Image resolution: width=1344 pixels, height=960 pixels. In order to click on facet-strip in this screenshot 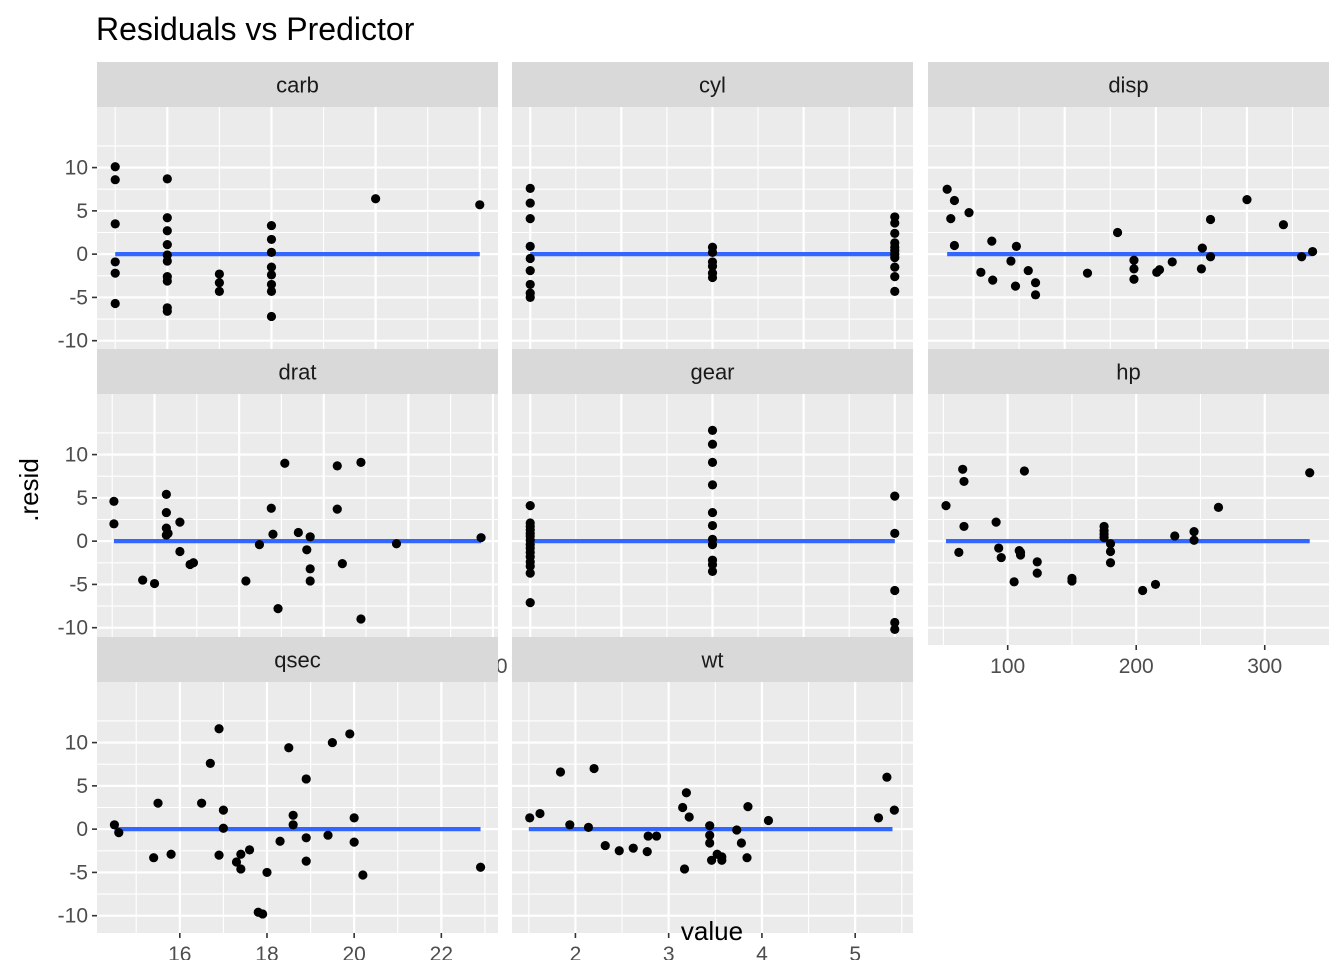, I will do `click(712, 659)`.